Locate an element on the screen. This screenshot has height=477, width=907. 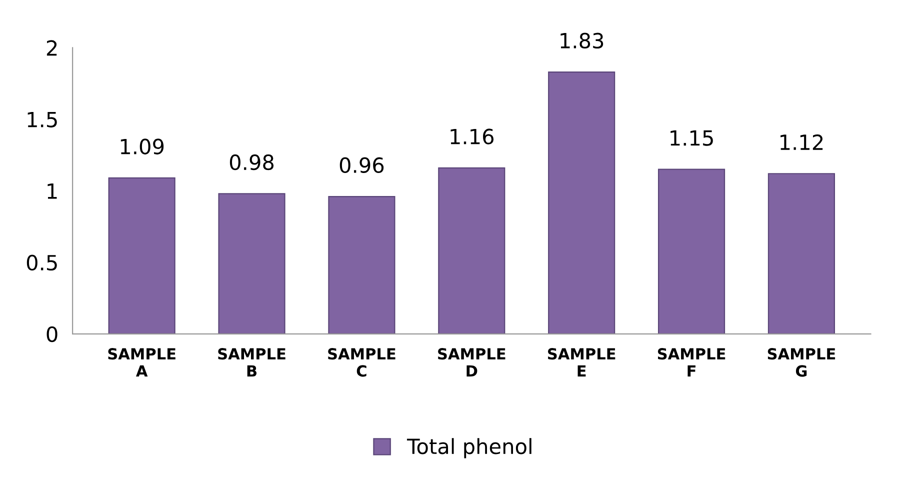
x-tick-label: SAMPLE B is located at coordinates (252, 362).